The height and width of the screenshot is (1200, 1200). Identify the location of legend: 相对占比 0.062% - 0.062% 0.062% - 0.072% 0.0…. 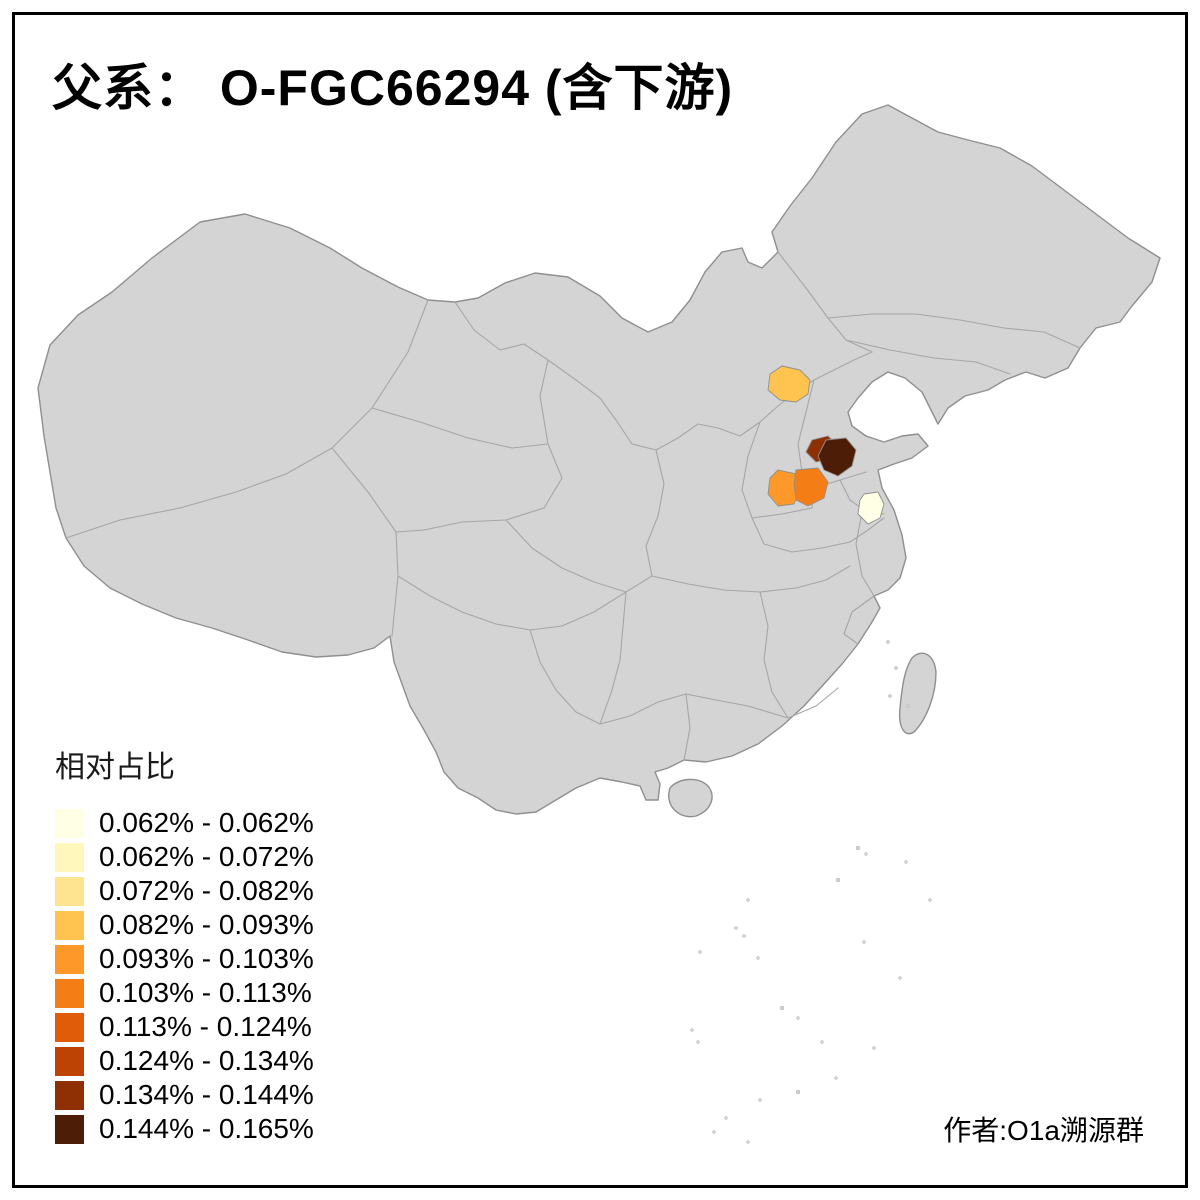
(184, 948).